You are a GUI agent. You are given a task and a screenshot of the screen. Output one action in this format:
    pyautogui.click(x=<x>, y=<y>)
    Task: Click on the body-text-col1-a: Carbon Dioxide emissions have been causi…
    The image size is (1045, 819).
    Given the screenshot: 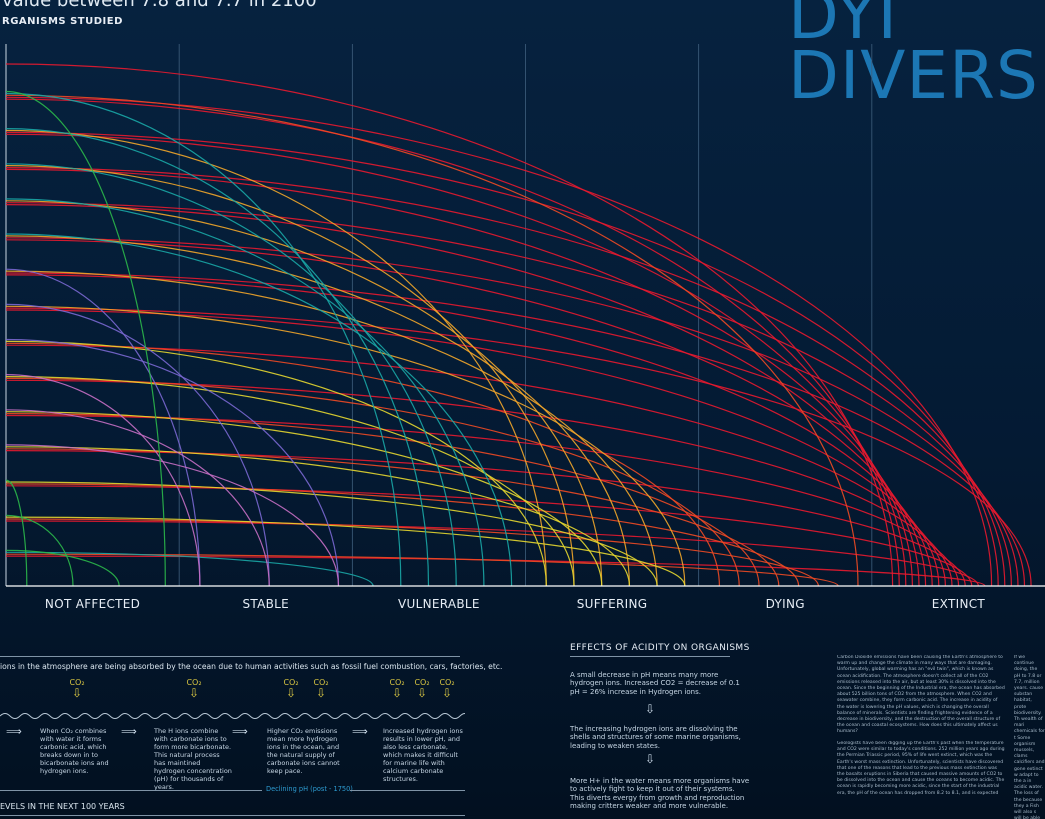 What is the action you would take?
    pyautogui.click(x=921, y=695)
    